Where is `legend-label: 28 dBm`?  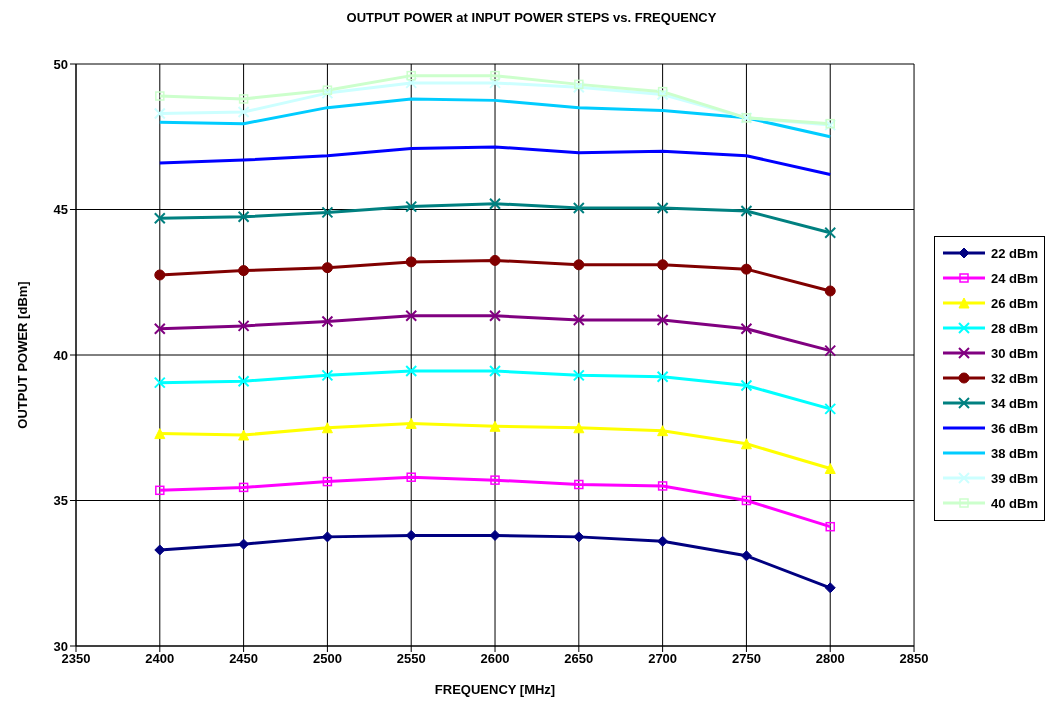 legend-label: 28 dBm is located at coordinates (1014, 328).